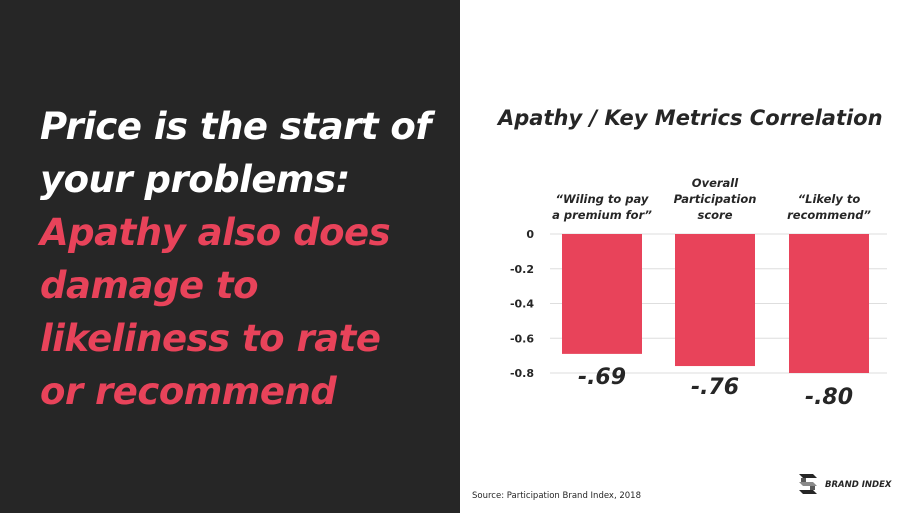 This screenshot has height=513, width=920. I want to click on bar-value-label: -.76, so click(715, 387).